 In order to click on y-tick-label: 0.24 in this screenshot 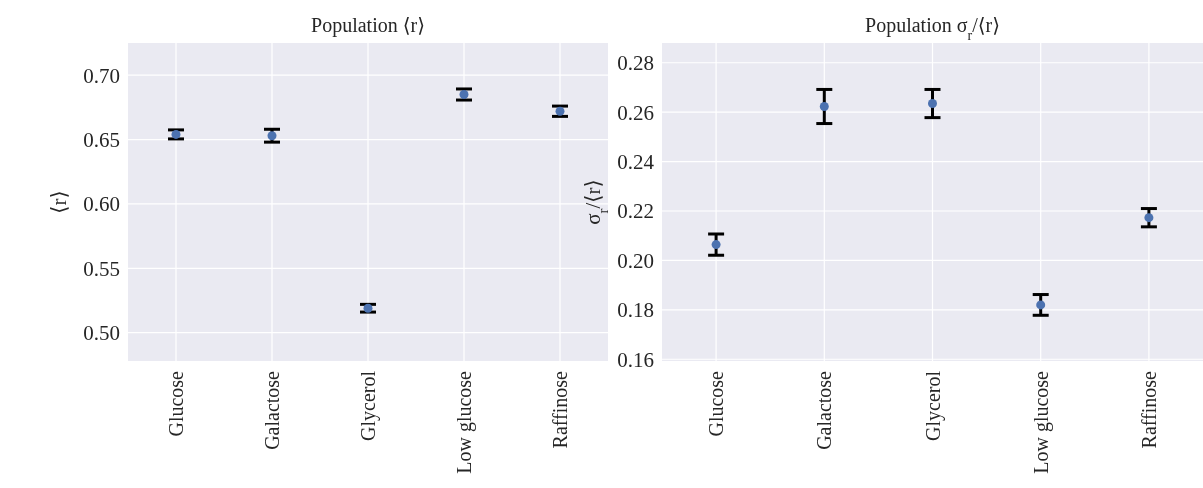, I will do `click(636, 161)`.